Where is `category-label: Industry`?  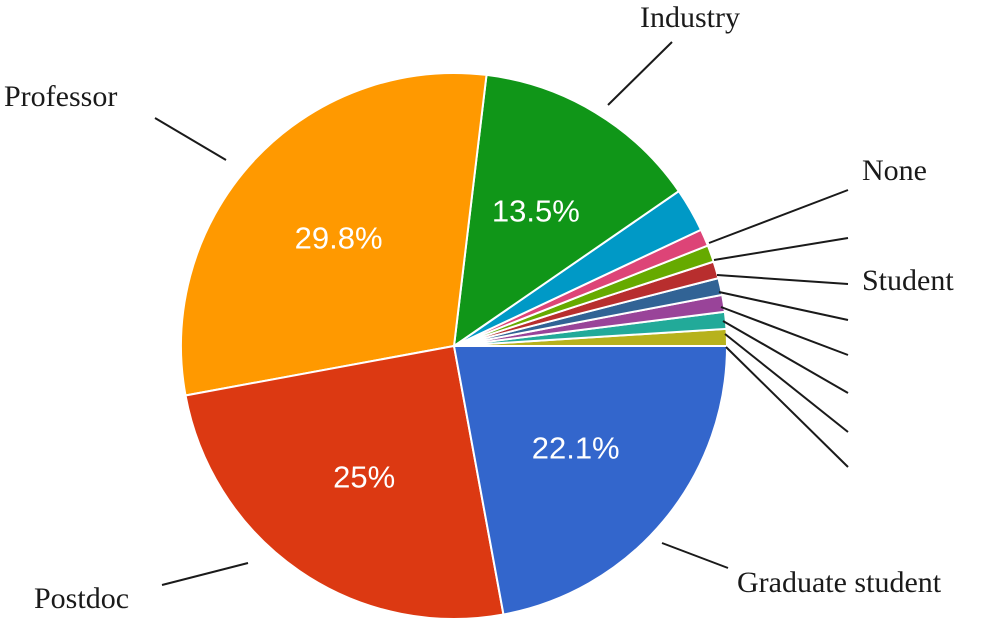
category-label: Industry is located at coordinates (690, 17).